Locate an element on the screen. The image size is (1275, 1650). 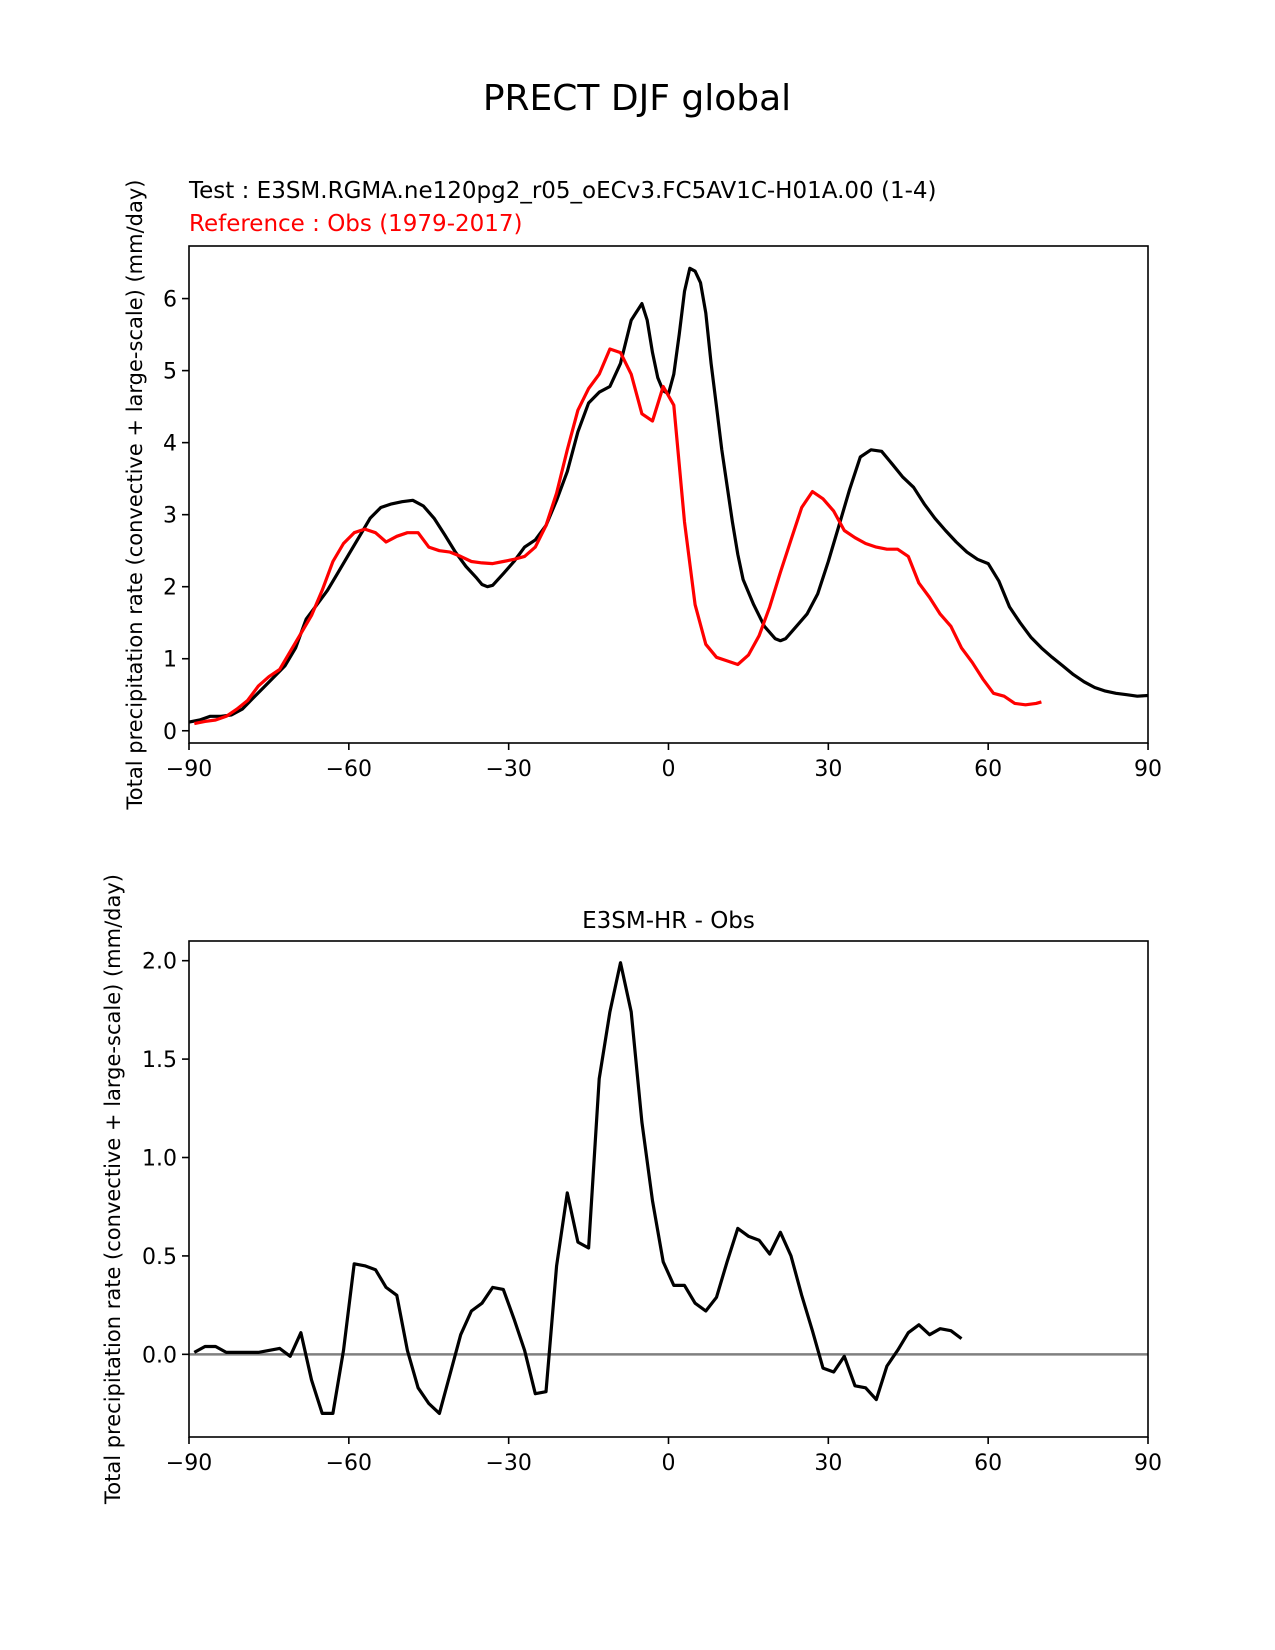
y-tick-label: 1.0 is located at coordinates (159, 1159).